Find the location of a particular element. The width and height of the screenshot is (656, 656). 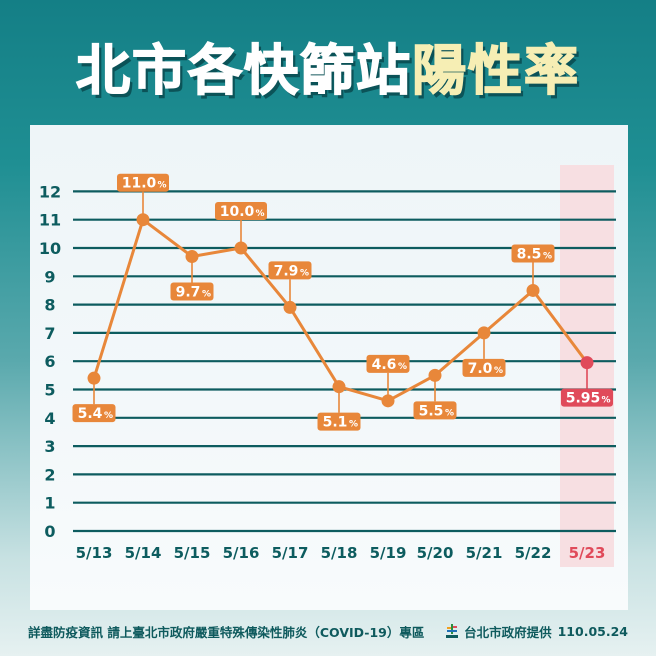

x-tick-label: 5/17 is located at coordinates (290, 553).